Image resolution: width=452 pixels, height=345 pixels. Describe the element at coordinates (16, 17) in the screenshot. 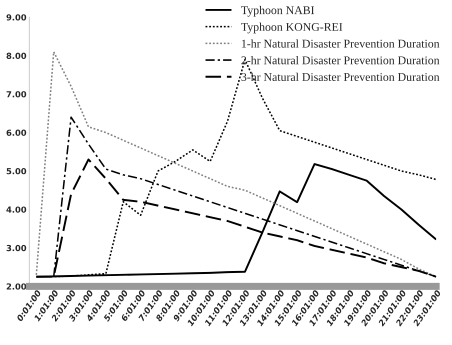

I see `y-tick-label: 9.00` at that location.